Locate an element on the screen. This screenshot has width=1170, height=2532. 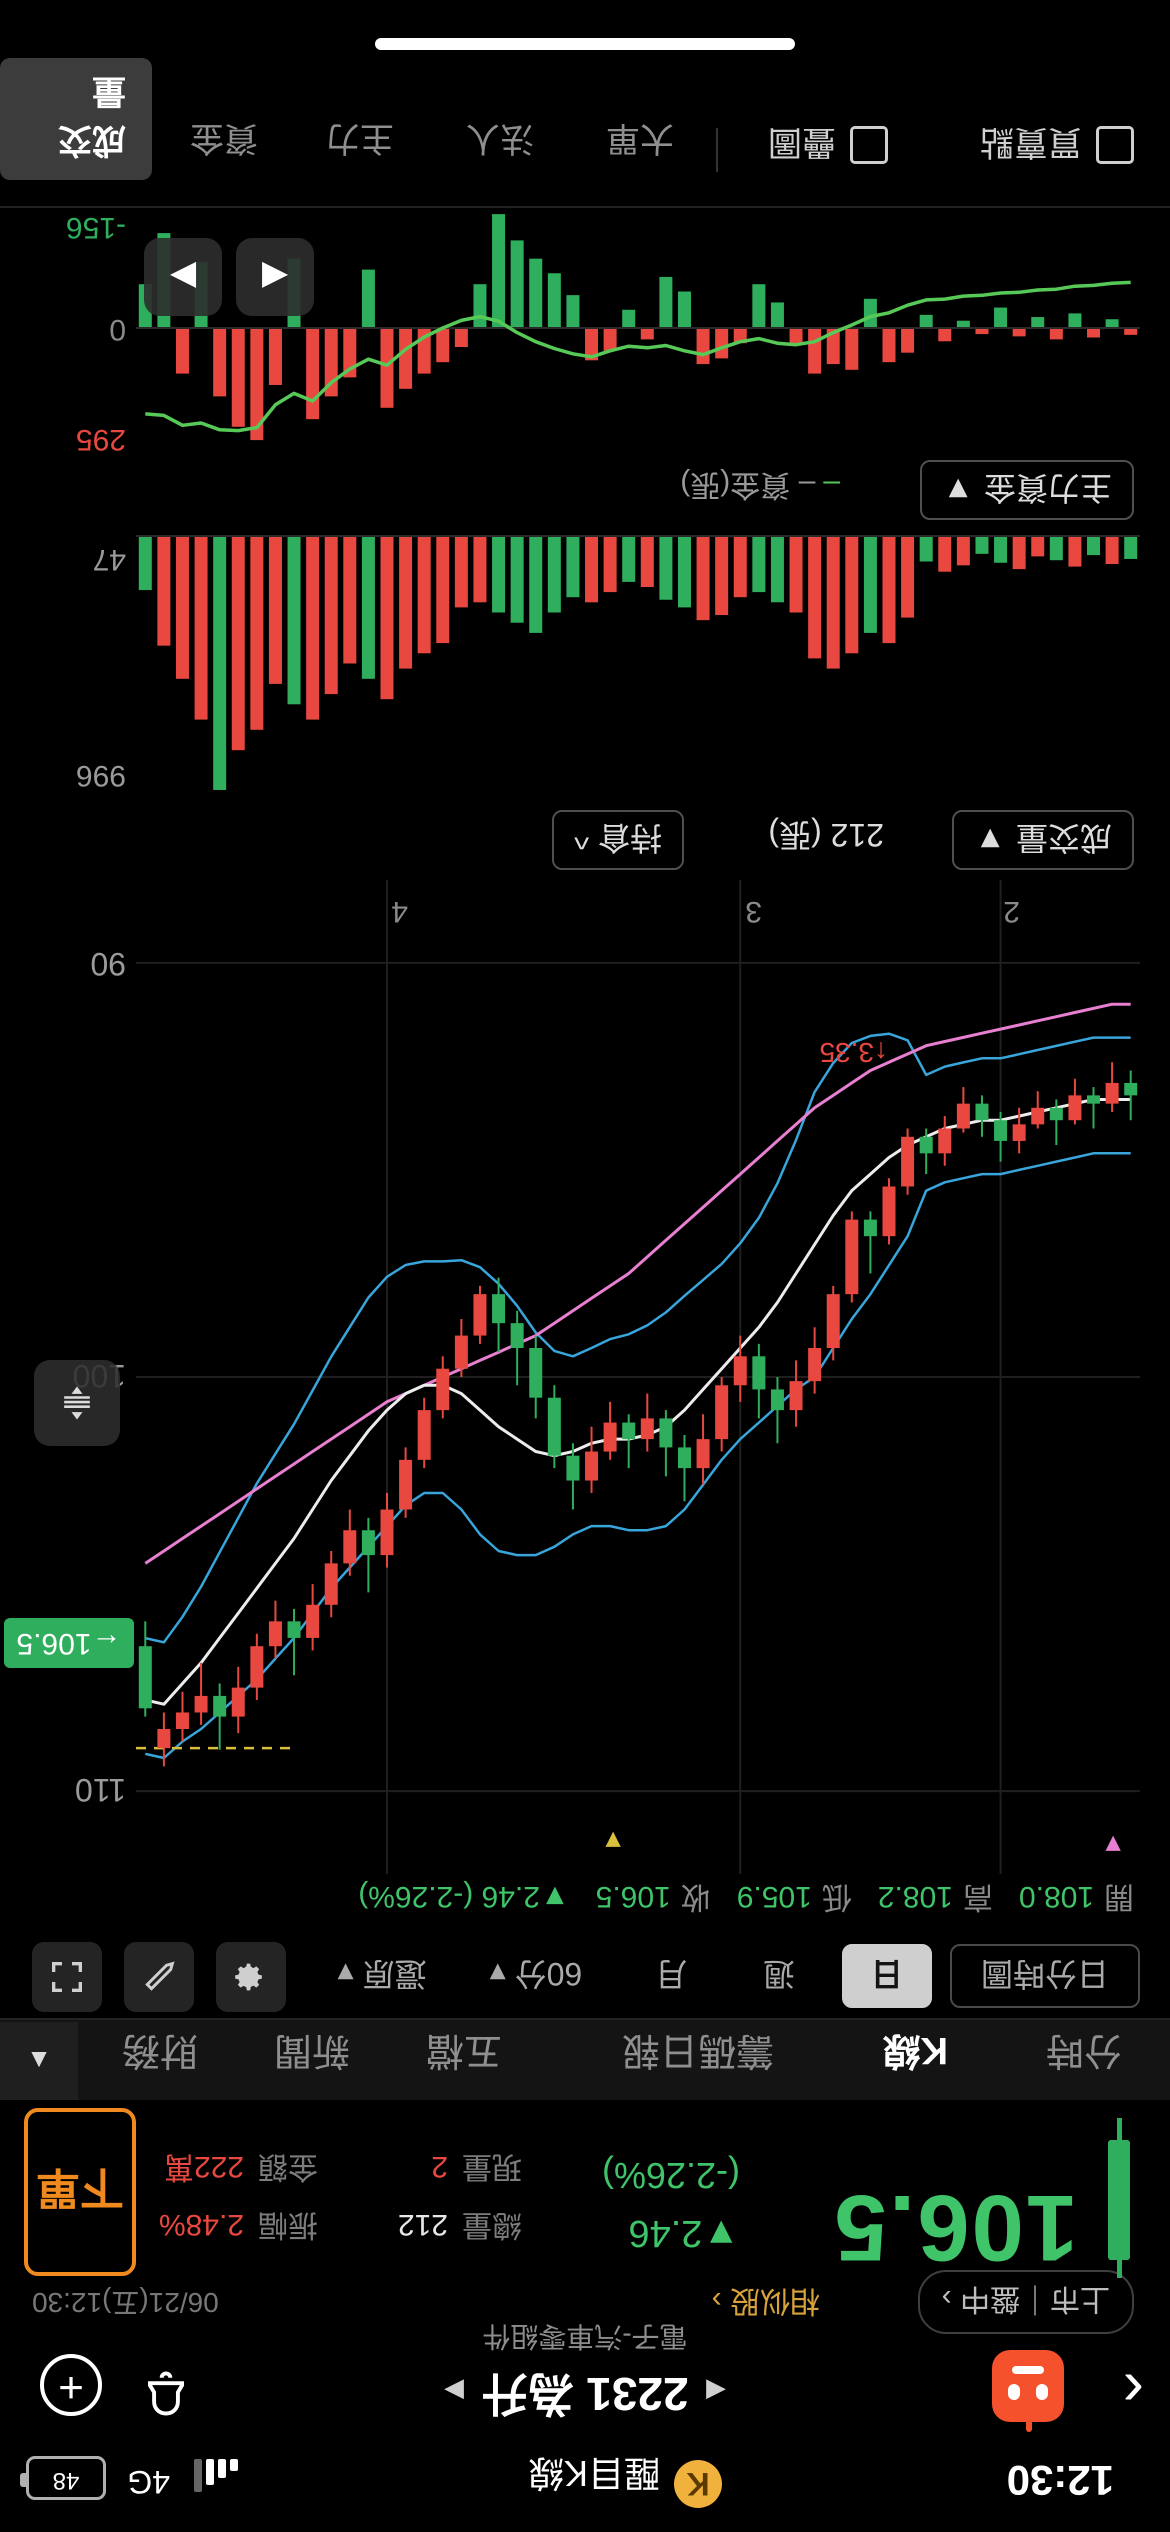
candle-icon is located at coordinates (1119, 2200).